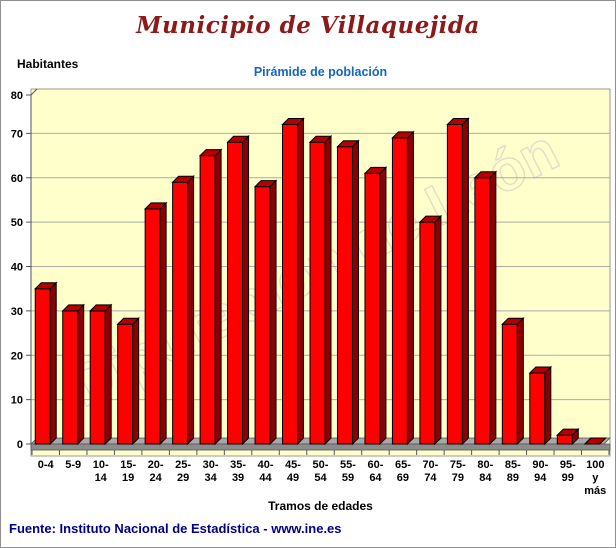  Describe the element at coordinates (403, 478) in the screenshot. I see `svg-text: 69` at that location.